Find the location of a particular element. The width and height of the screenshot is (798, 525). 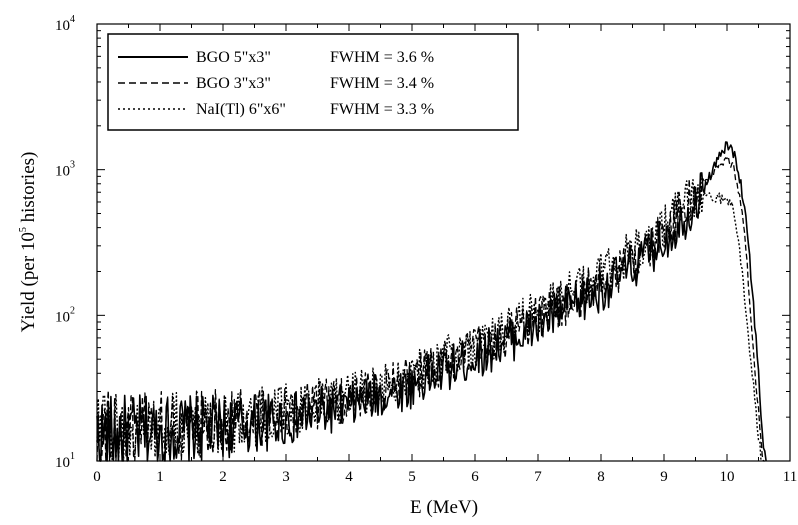

legend-label-bgo-5x3: BGO 5"x3" is located at coordinates (233, 57).